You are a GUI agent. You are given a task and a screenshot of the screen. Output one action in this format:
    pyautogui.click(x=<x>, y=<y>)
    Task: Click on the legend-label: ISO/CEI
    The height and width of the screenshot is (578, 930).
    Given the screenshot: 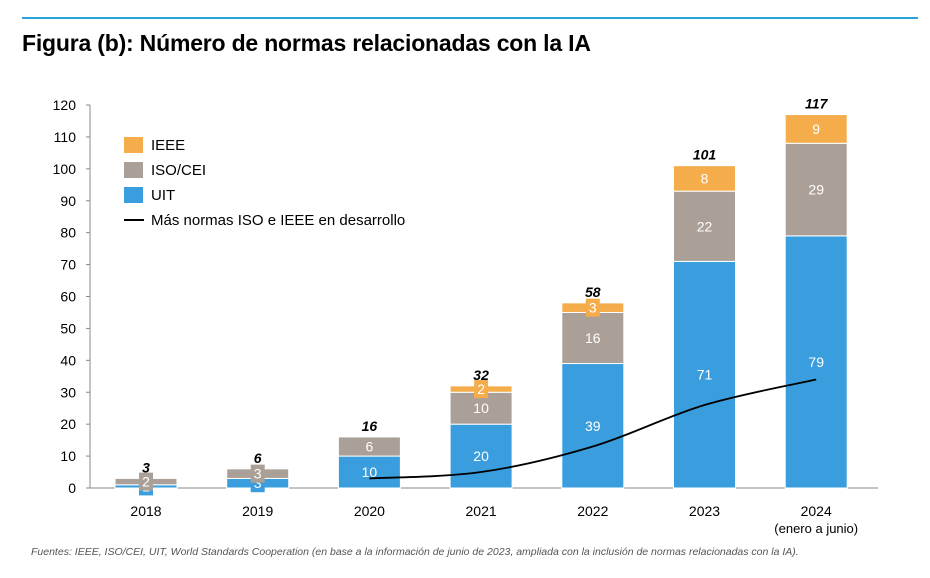 What is the action you would take?
    pyautogui.click(x=178, y=170)
    